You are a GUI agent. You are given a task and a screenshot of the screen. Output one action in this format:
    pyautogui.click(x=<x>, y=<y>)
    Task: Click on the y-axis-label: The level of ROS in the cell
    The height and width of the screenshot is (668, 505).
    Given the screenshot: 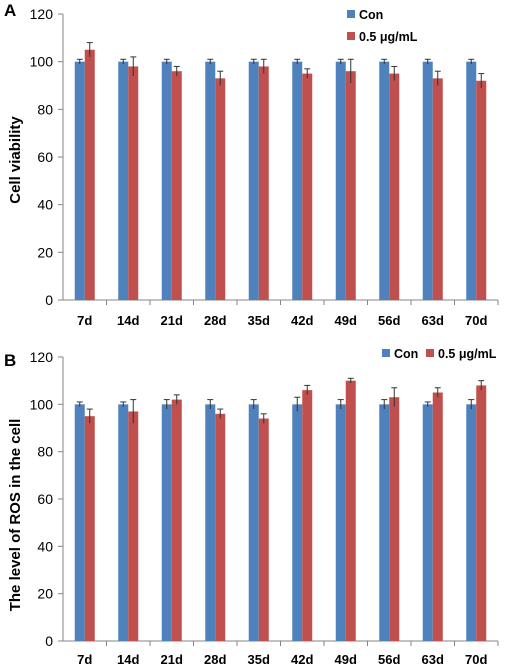 What is the action you would take?
    pyautogui.click(x=15, y=515)
    